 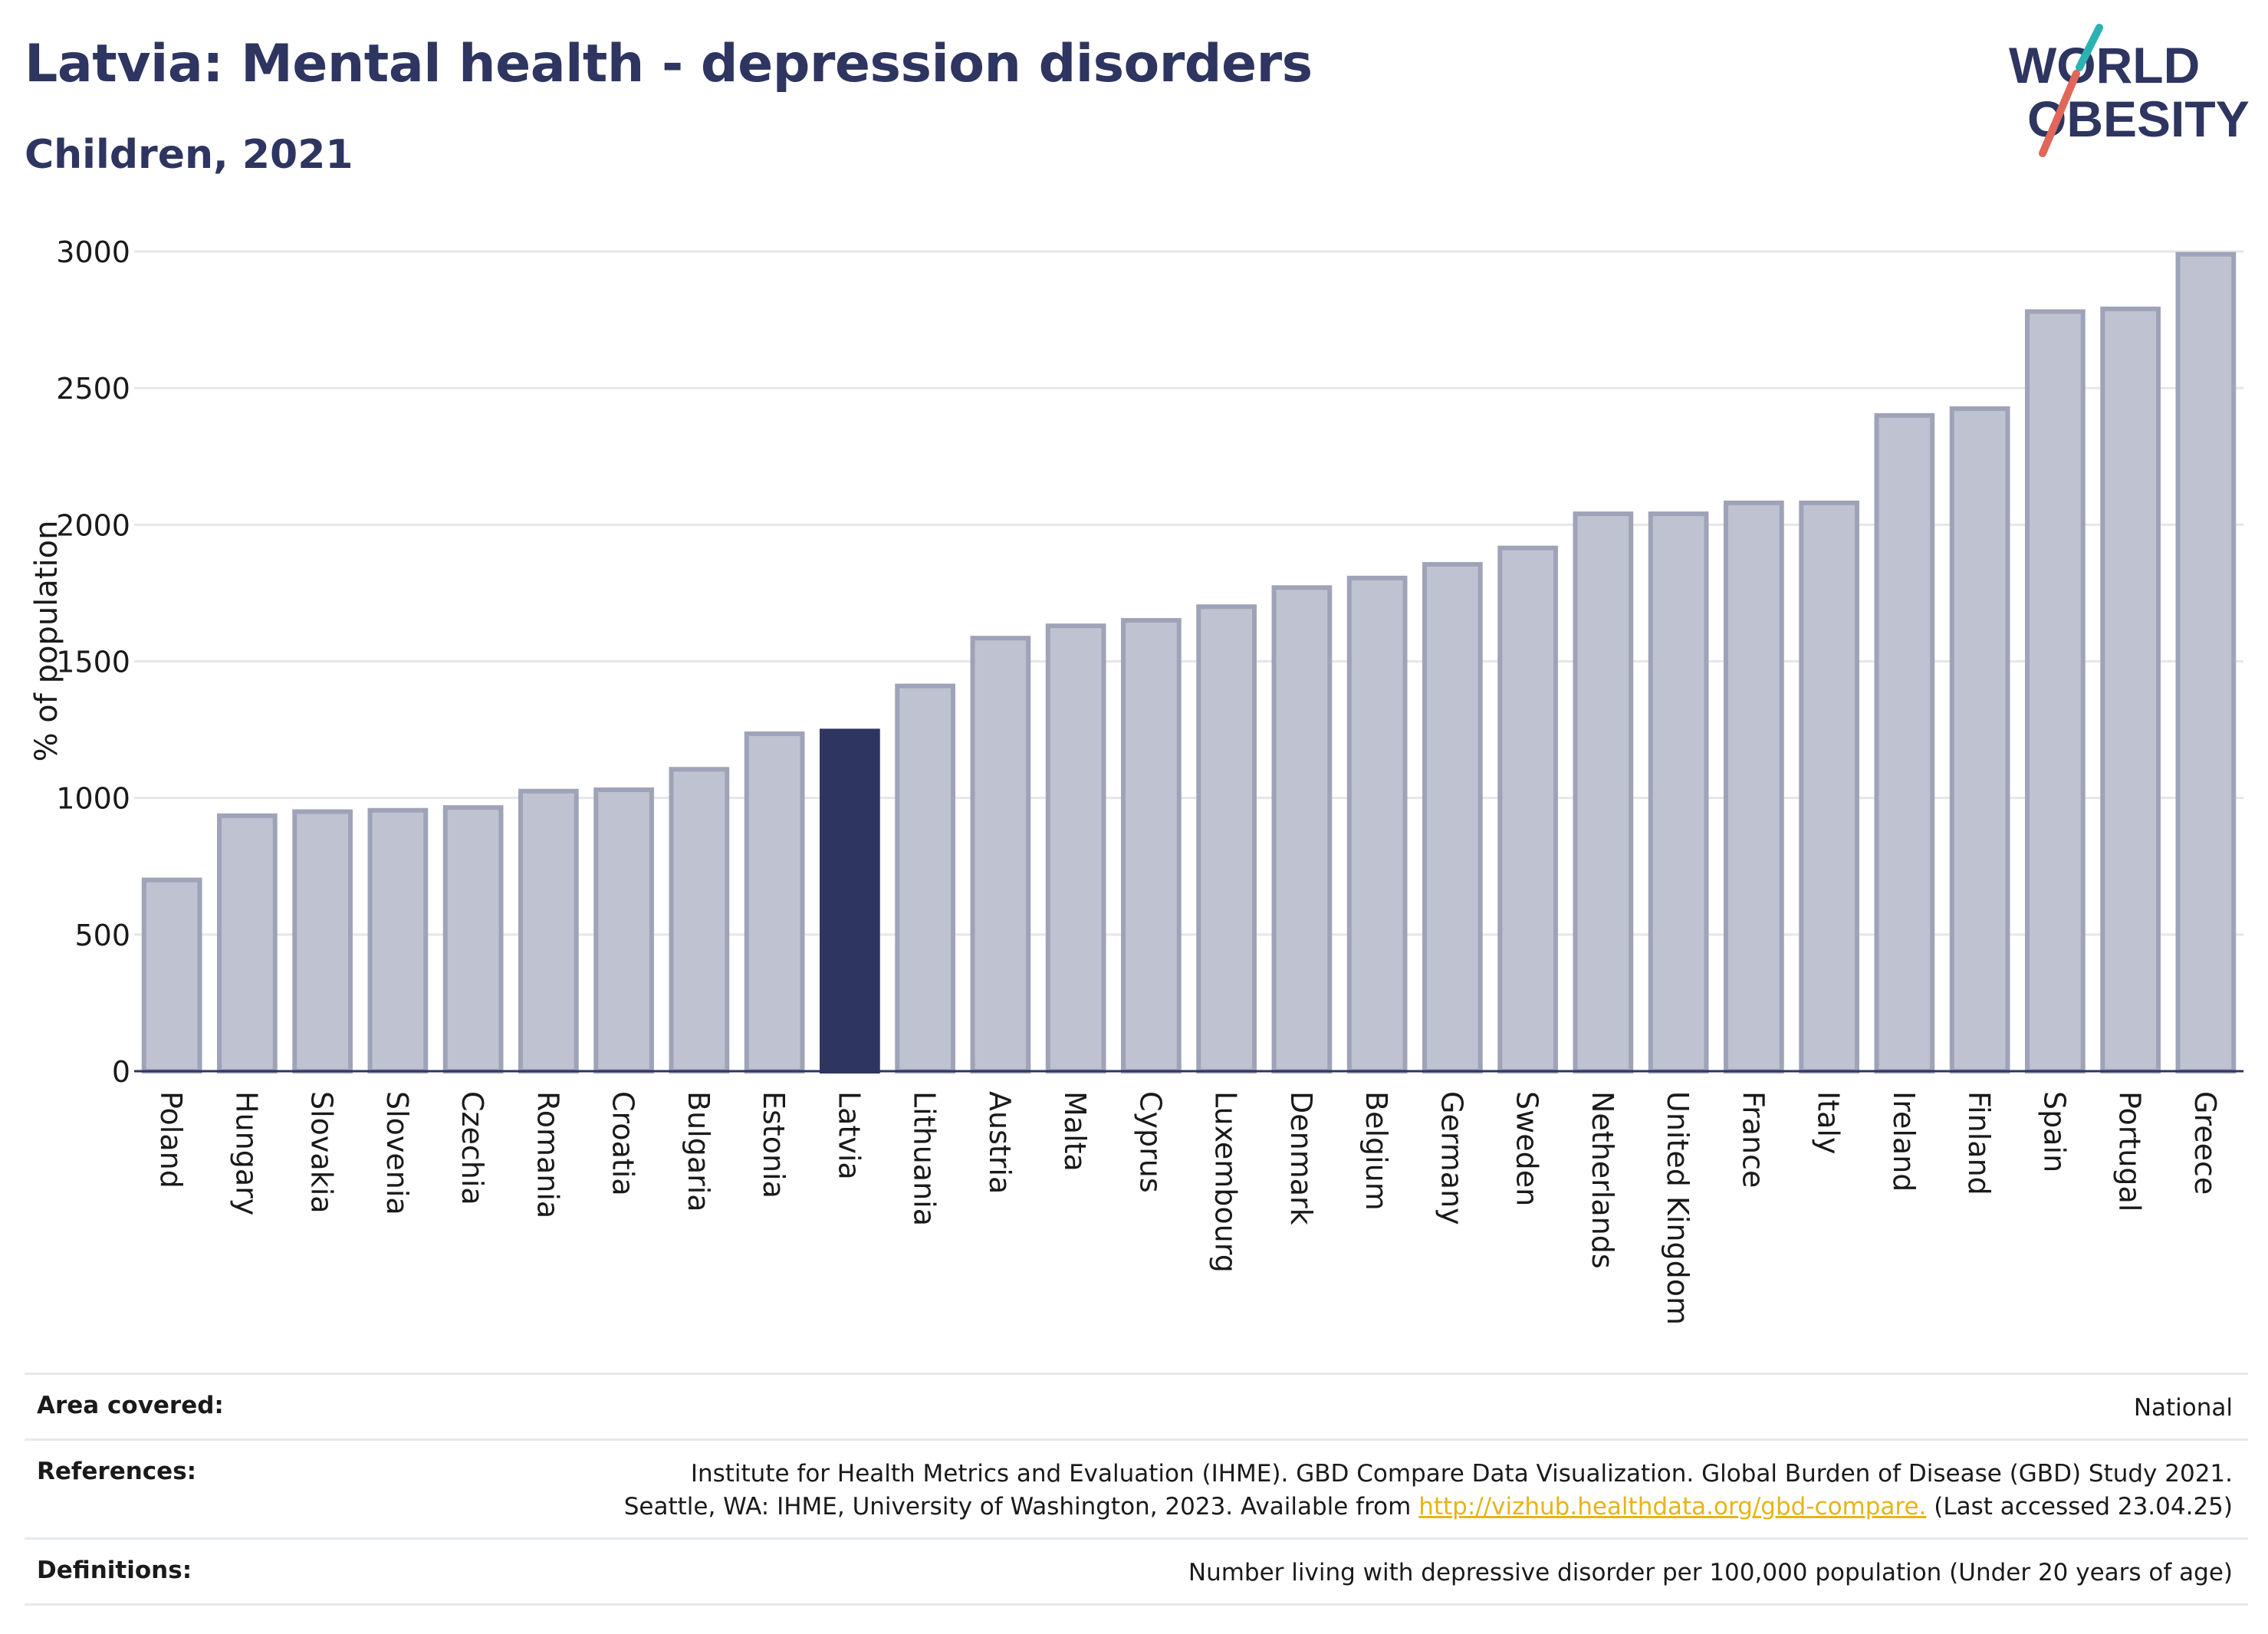 I want to click on bar-latvia, so click(x=850, y=901).